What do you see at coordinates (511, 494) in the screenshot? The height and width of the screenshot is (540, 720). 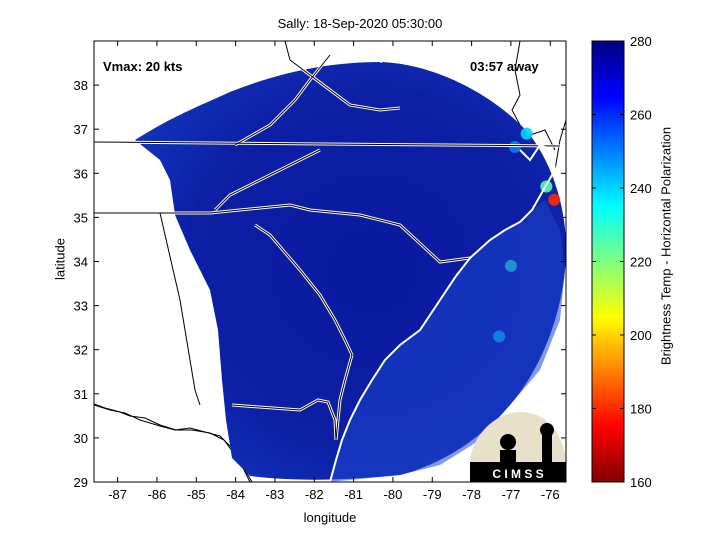 I see `x-tick-label: -77` at bounding box center [511, 494].